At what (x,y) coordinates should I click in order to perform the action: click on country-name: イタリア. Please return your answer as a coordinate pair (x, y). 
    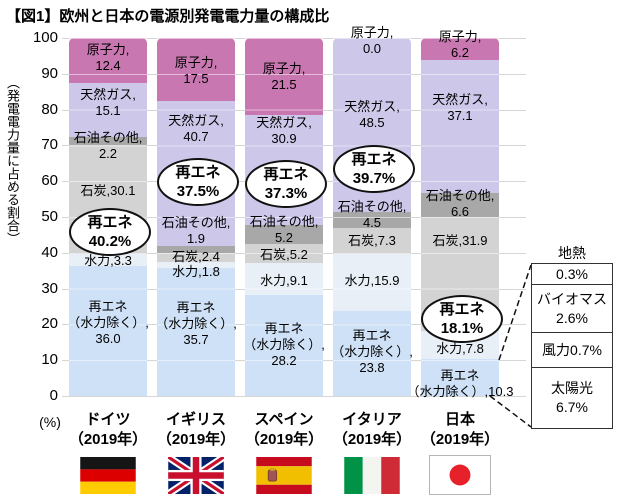
    Looking at the image, I should click on (372, 419).